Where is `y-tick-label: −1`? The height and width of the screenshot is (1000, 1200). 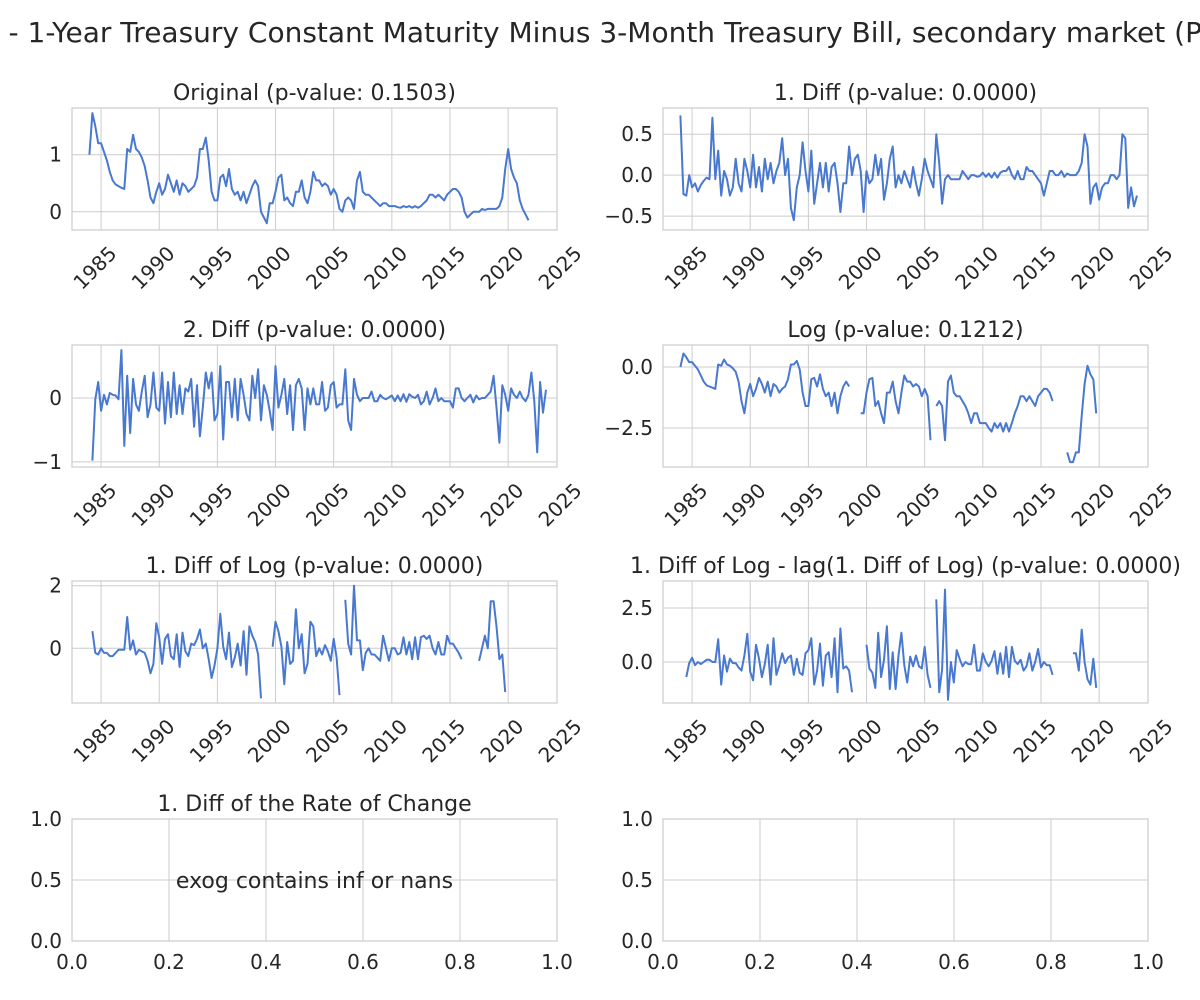 y-tick-label: −1 is located at coordinates (47, 462).